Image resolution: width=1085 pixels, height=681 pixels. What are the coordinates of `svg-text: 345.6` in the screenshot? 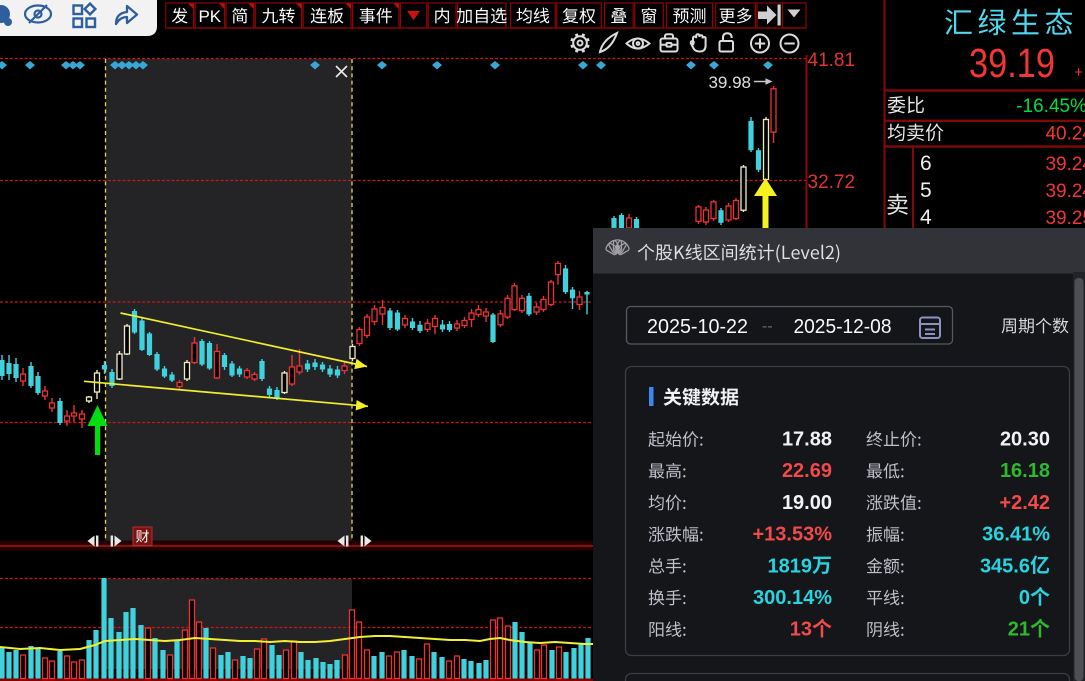 It's located at (1005, 566).